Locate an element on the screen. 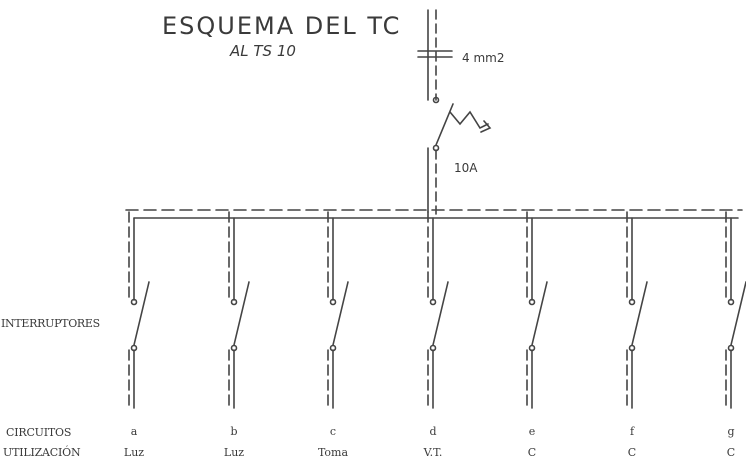  breaker-rating-label: 10A is located at coordinates (466, 168).